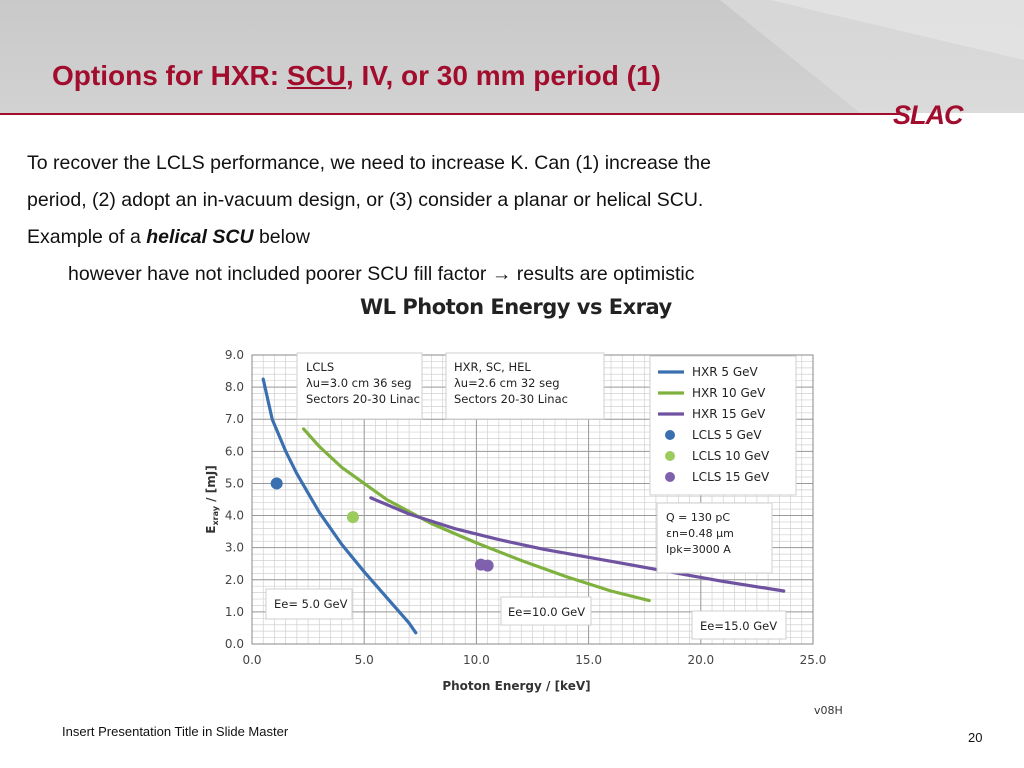 The image size is (1024, 768). Describe the element at coordinates (813, 660) in the screenshot. I see `x-tick-label: 25.0` at that location.